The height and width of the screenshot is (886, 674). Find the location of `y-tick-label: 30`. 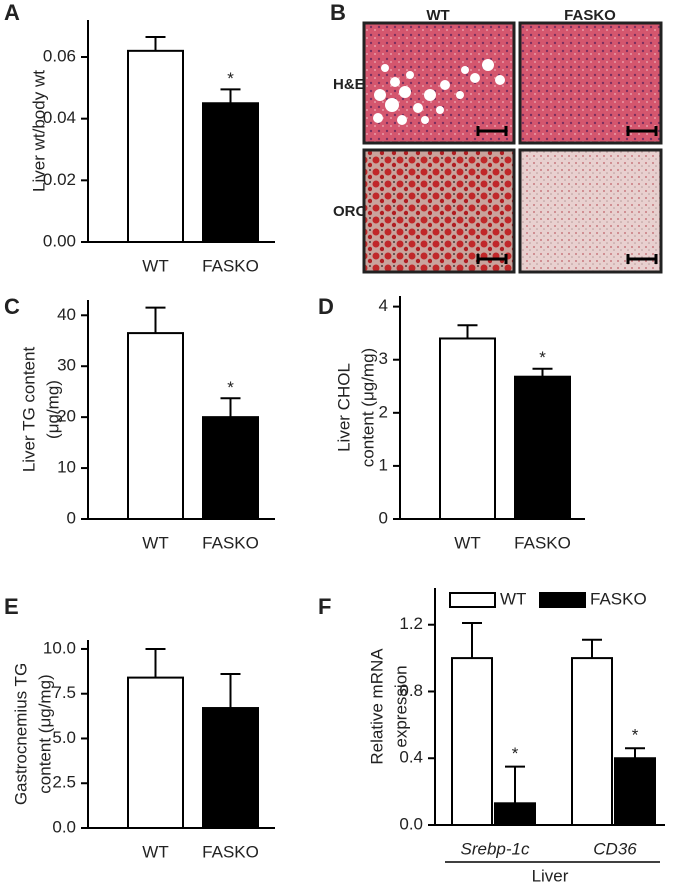

y-tick-label: 30 is located at coordinates (66, 365).